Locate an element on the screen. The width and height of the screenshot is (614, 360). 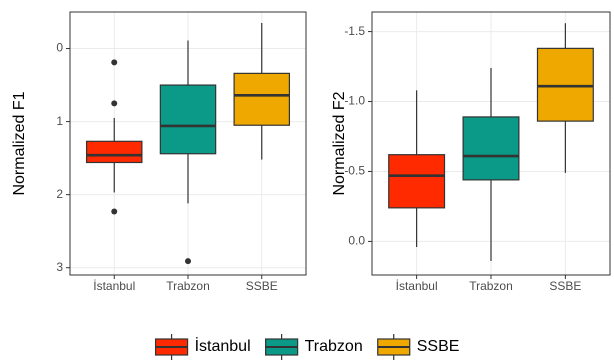
y-axis-title: Normalized F1 is located at coordinates (19, 143).